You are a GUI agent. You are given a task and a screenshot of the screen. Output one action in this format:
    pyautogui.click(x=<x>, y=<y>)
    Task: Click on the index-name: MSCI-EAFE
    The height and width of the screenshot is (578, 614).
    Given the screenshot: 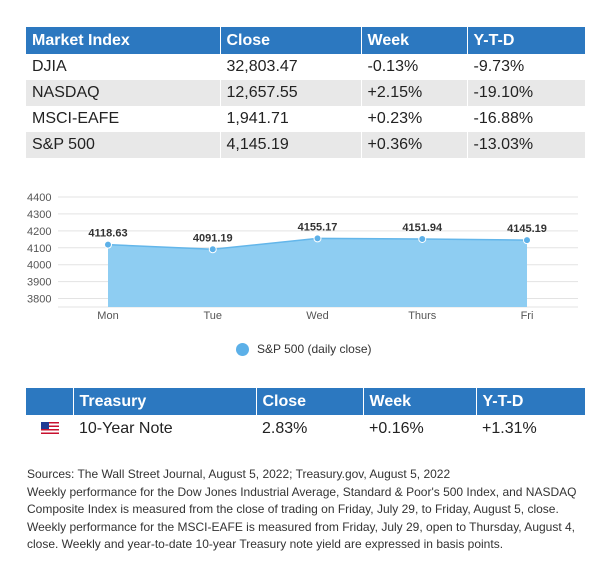 What is the action you would take?
    pyautogui.click(x=123, y=119)
    